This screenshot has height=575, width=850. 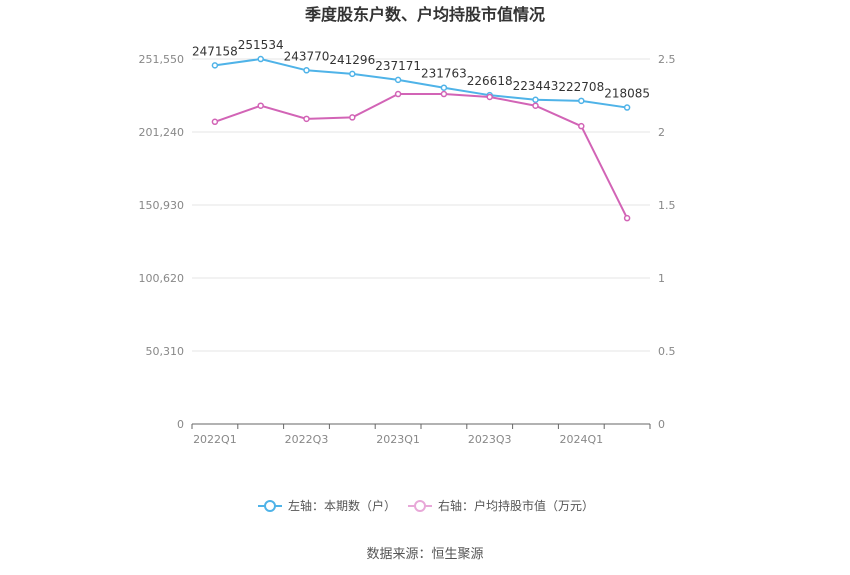 I want to click on x-tick-label: 2023Q3, so click(x=490, y=439).